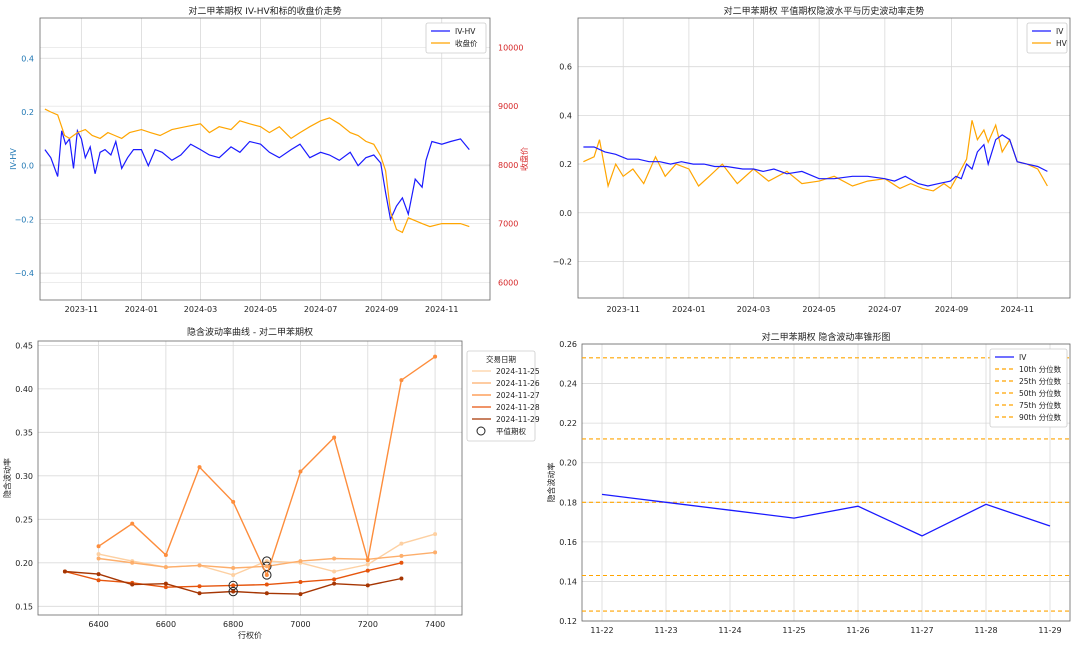  What do you see at coordinates (24, 345) in the screenshot?
I see `y-tick-label: 0.45` at bounding box center [24, 345].